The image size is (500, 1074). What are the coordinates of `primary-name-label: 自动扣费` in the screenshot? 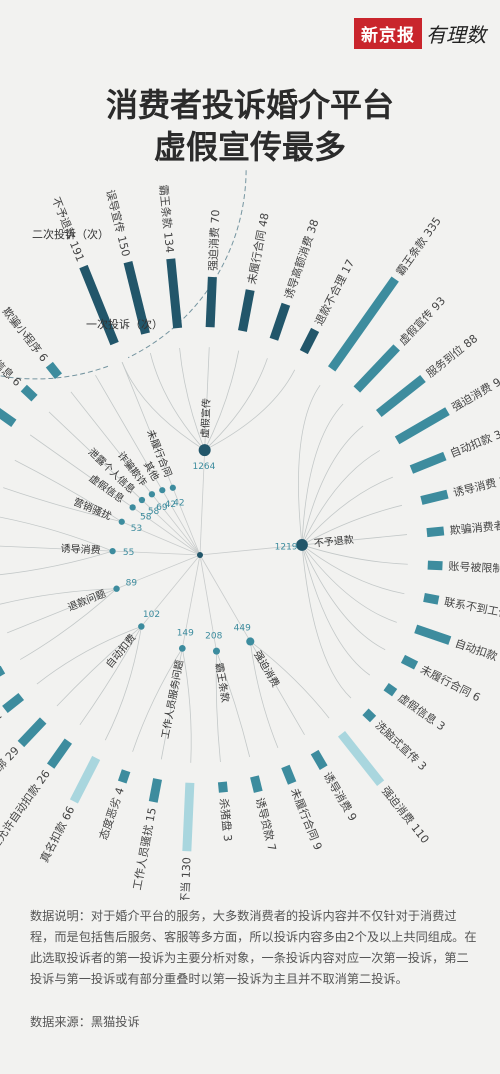 It's located at (120, 650).